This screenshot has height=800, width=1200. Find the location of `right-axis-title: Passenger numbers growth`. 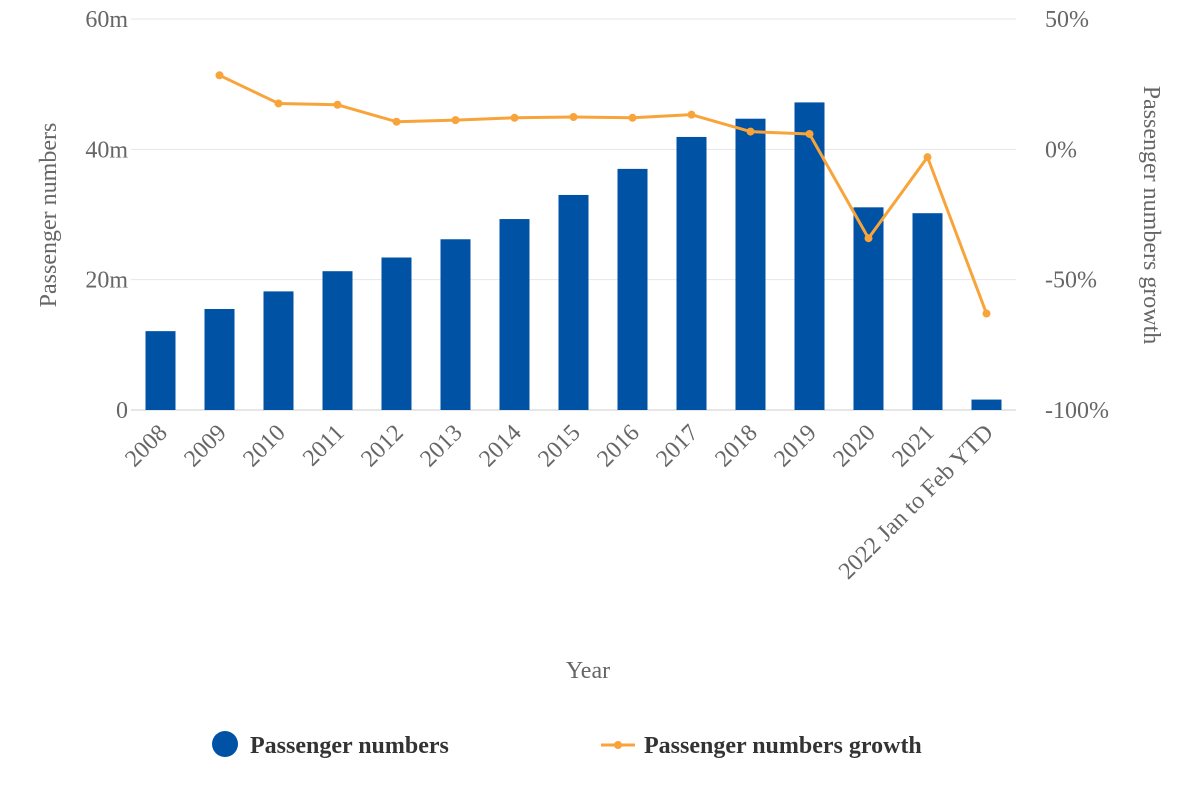

right-axis-title: Passenger numbers growth is located at coordinates (1151, 215).